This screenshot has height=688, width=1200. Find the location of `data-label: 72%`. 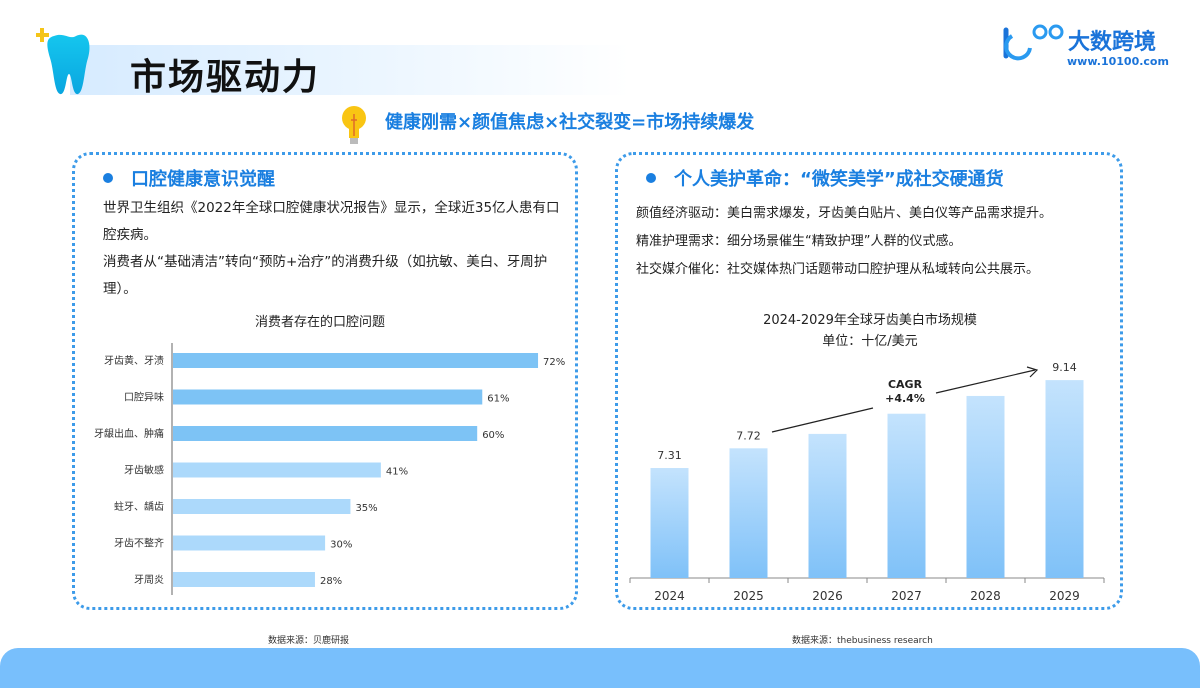

data-label: 72% is located at coordinates (554, 362).